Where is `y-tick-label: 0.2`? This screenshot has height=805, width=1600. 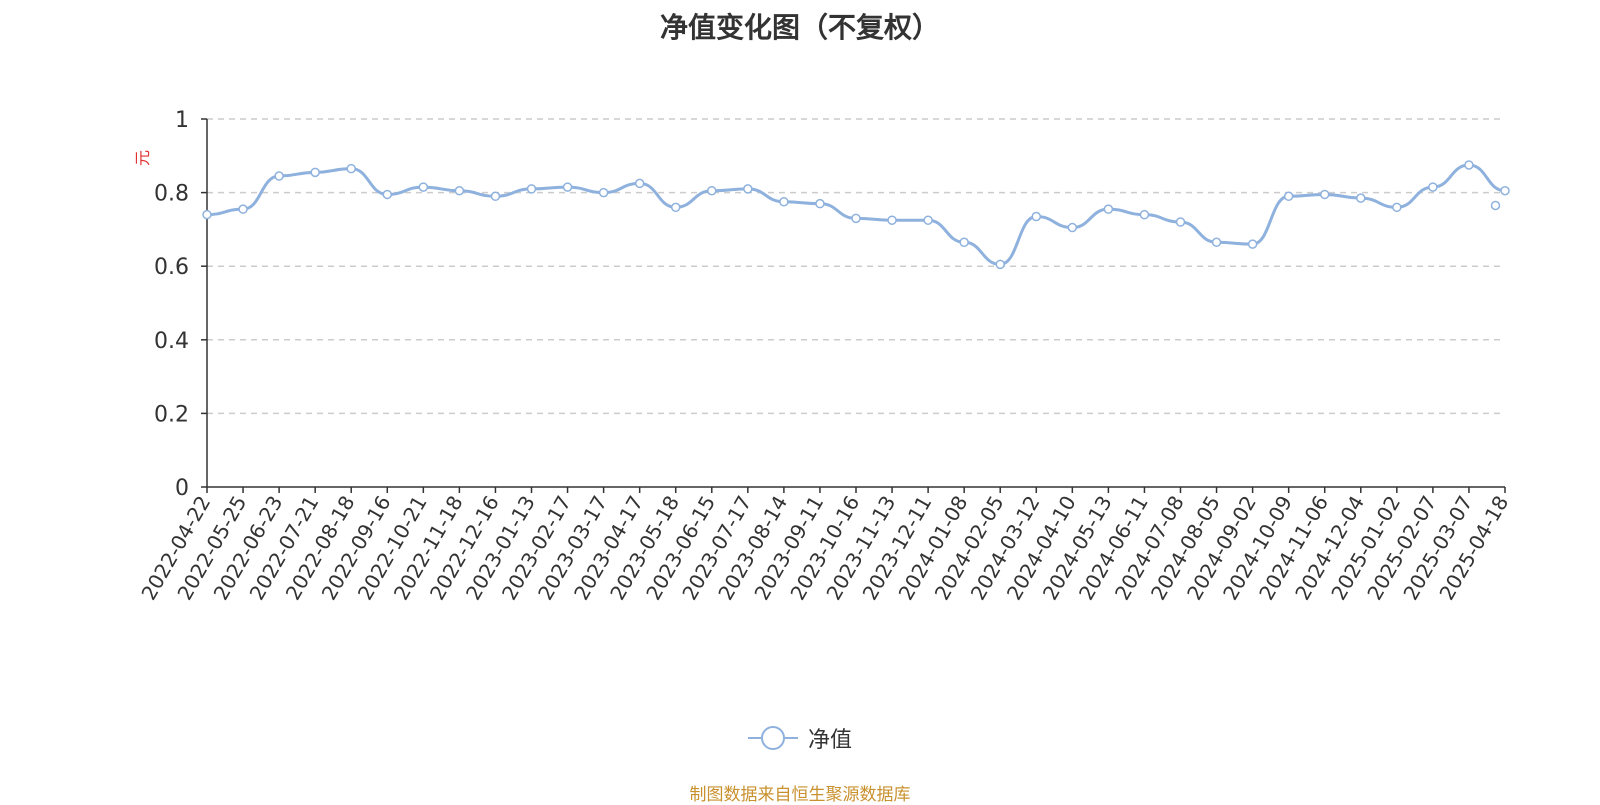 y-tick-label: 0.2 is located at coordinates (171, 414).